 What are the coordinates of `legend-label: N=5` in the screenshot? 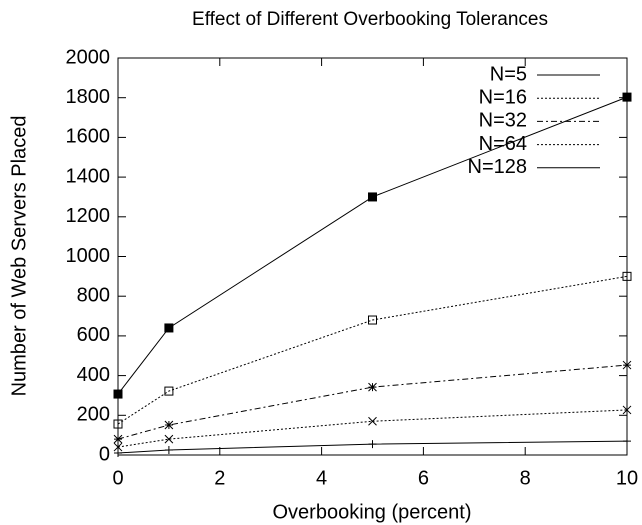 It's located at (508, 74).